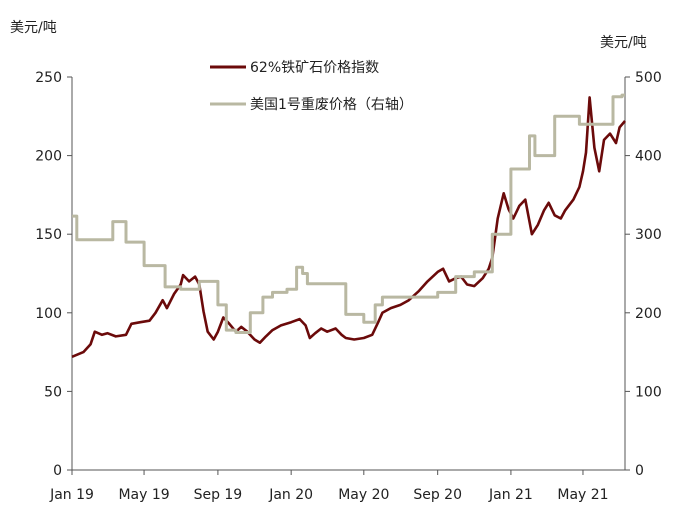 The image size is (700, 515). Describe the element at coordinates (648, 235) in the screenshot. I see `right-tick-label: 300` at that location.